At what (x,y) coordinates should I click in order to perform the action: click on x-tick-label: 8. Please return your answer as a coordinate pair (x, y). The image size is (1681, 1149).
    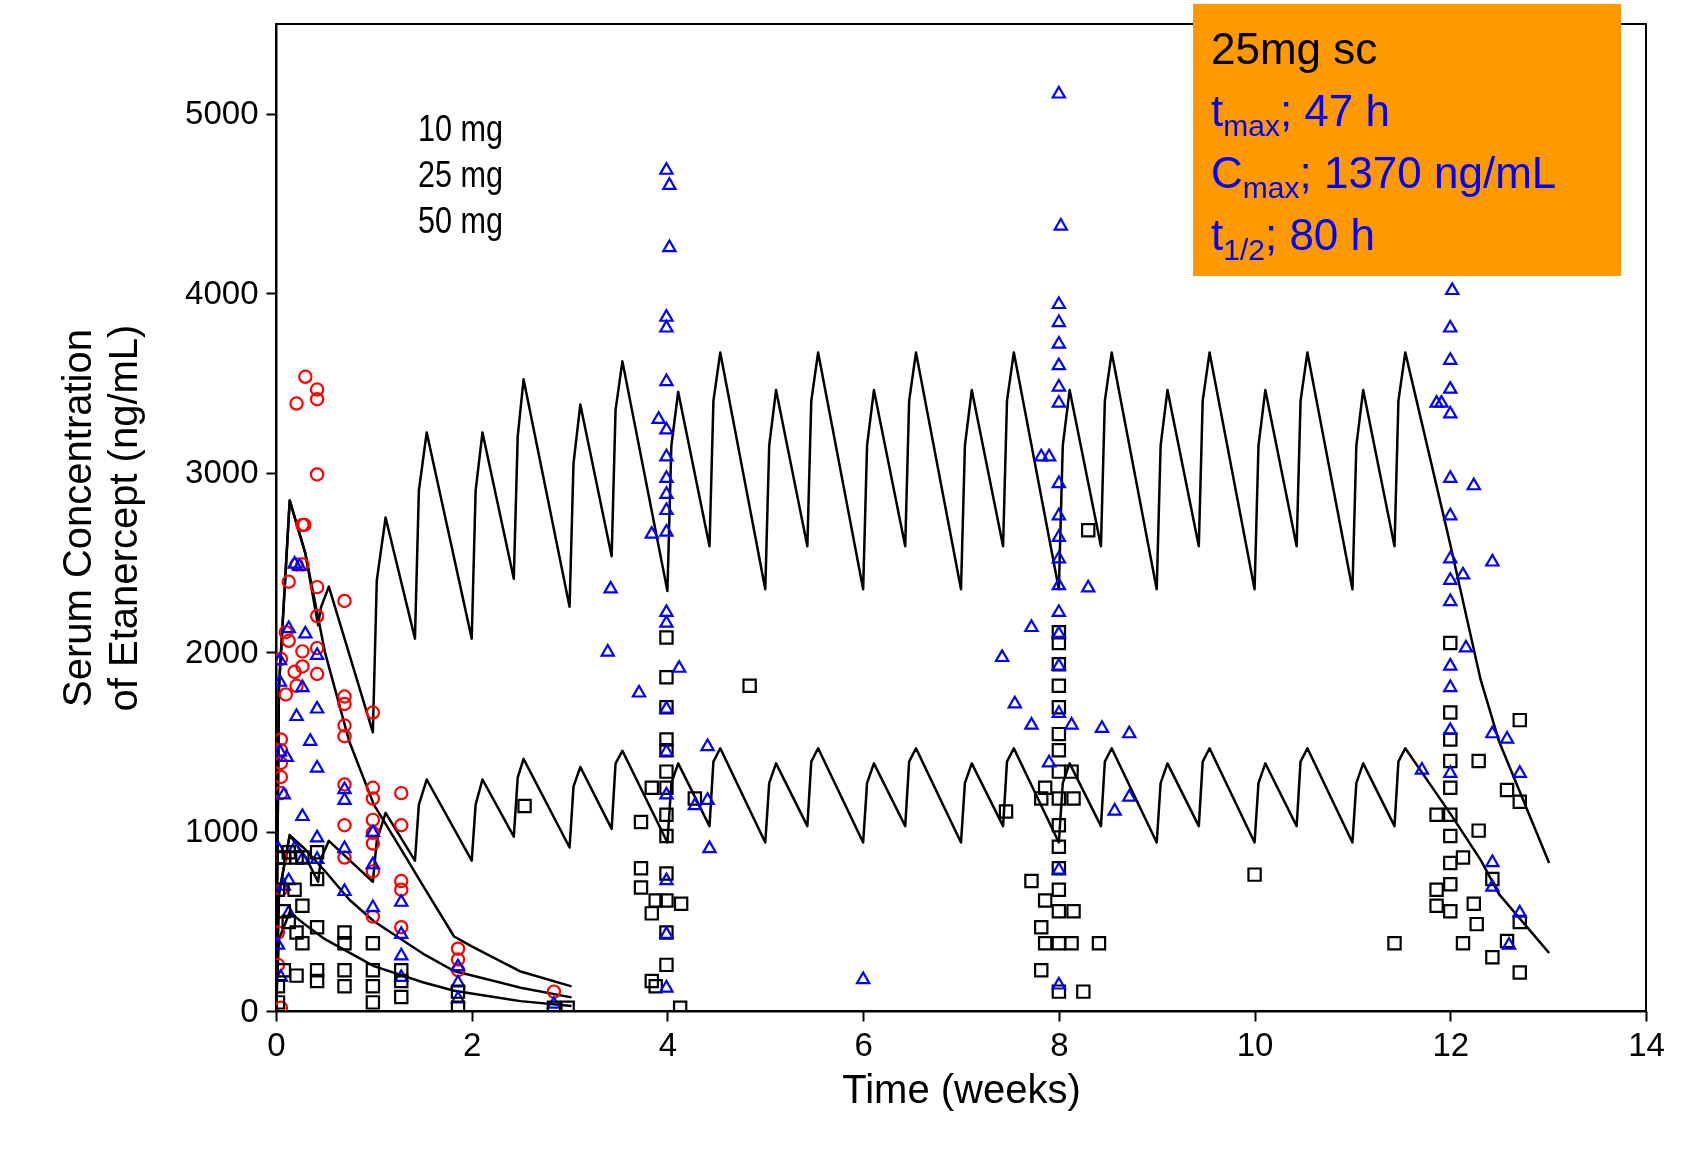
    Looking at the image, I should click on (1059, 1044).